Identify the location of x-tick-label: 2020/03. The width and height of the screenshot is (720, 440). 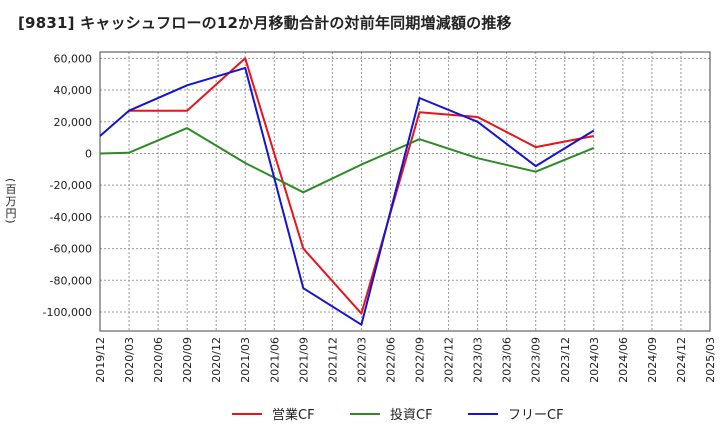
(129, 360).